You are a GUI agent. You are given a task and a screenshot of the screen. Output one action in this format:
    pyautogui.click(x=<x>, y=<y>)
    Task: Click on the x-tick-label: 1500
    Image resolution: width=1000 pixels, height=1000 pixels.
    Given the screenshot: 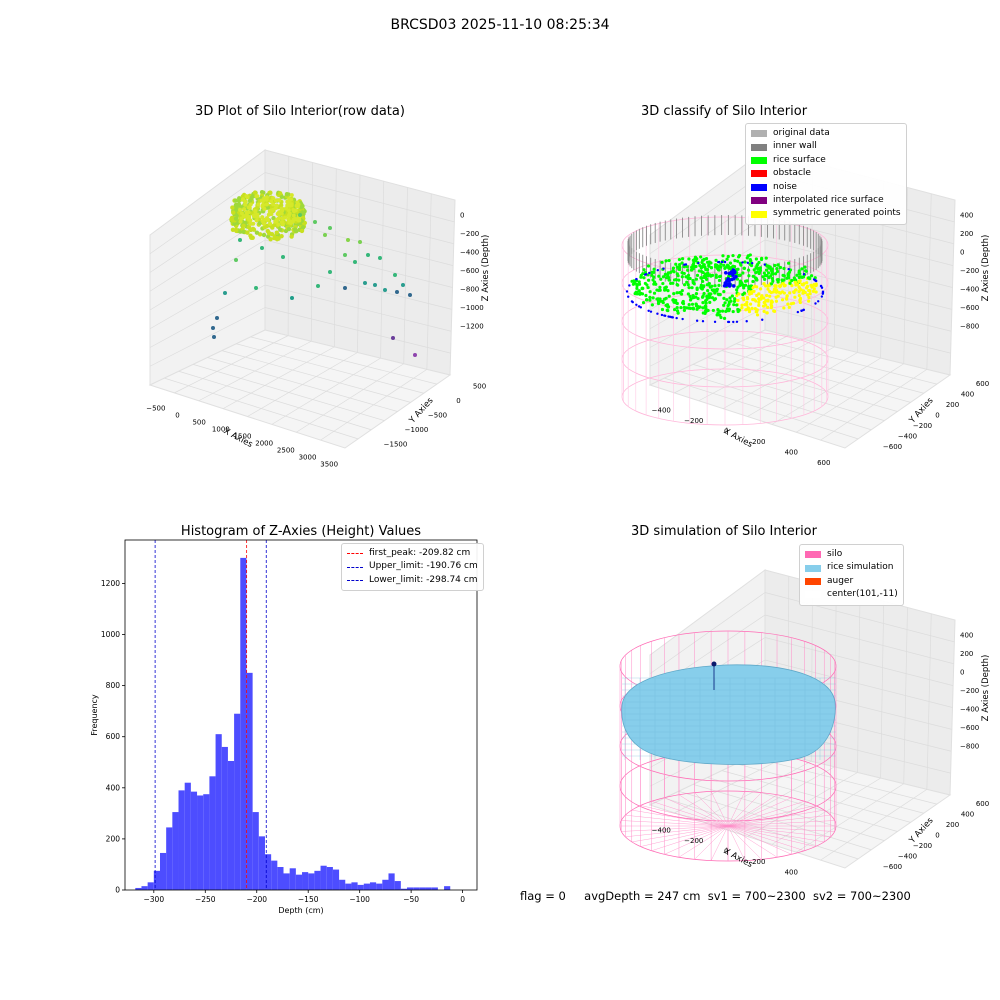 What is the action you would take?
    pyautogui.click(x=243, y=437)
    